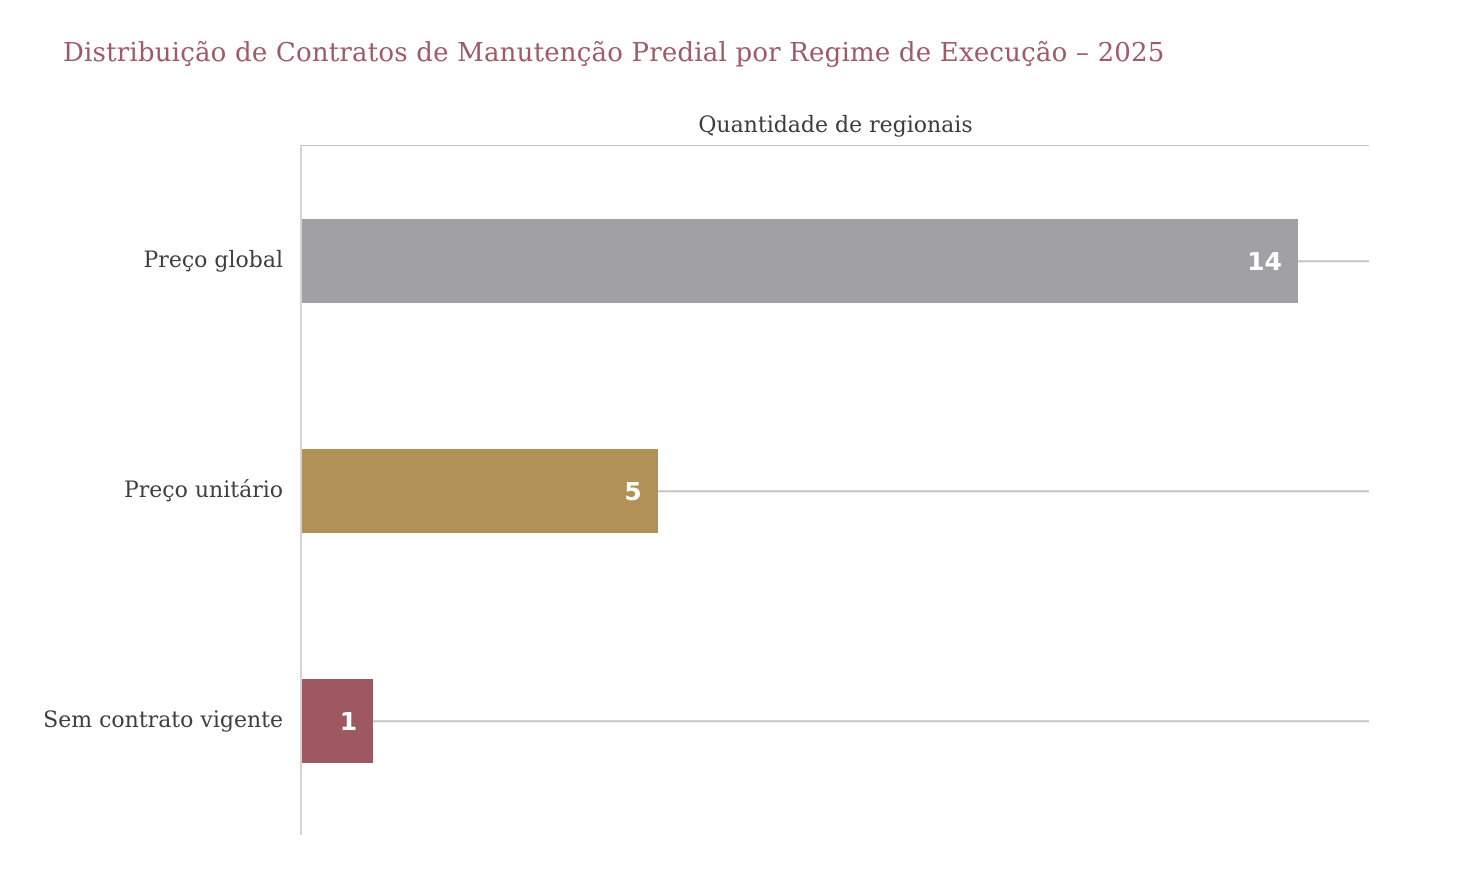  What do you see at coordinates (1264, 261) in the screenshot?
I see `bar-value-label: 14` at bounding box center [1264, 261].